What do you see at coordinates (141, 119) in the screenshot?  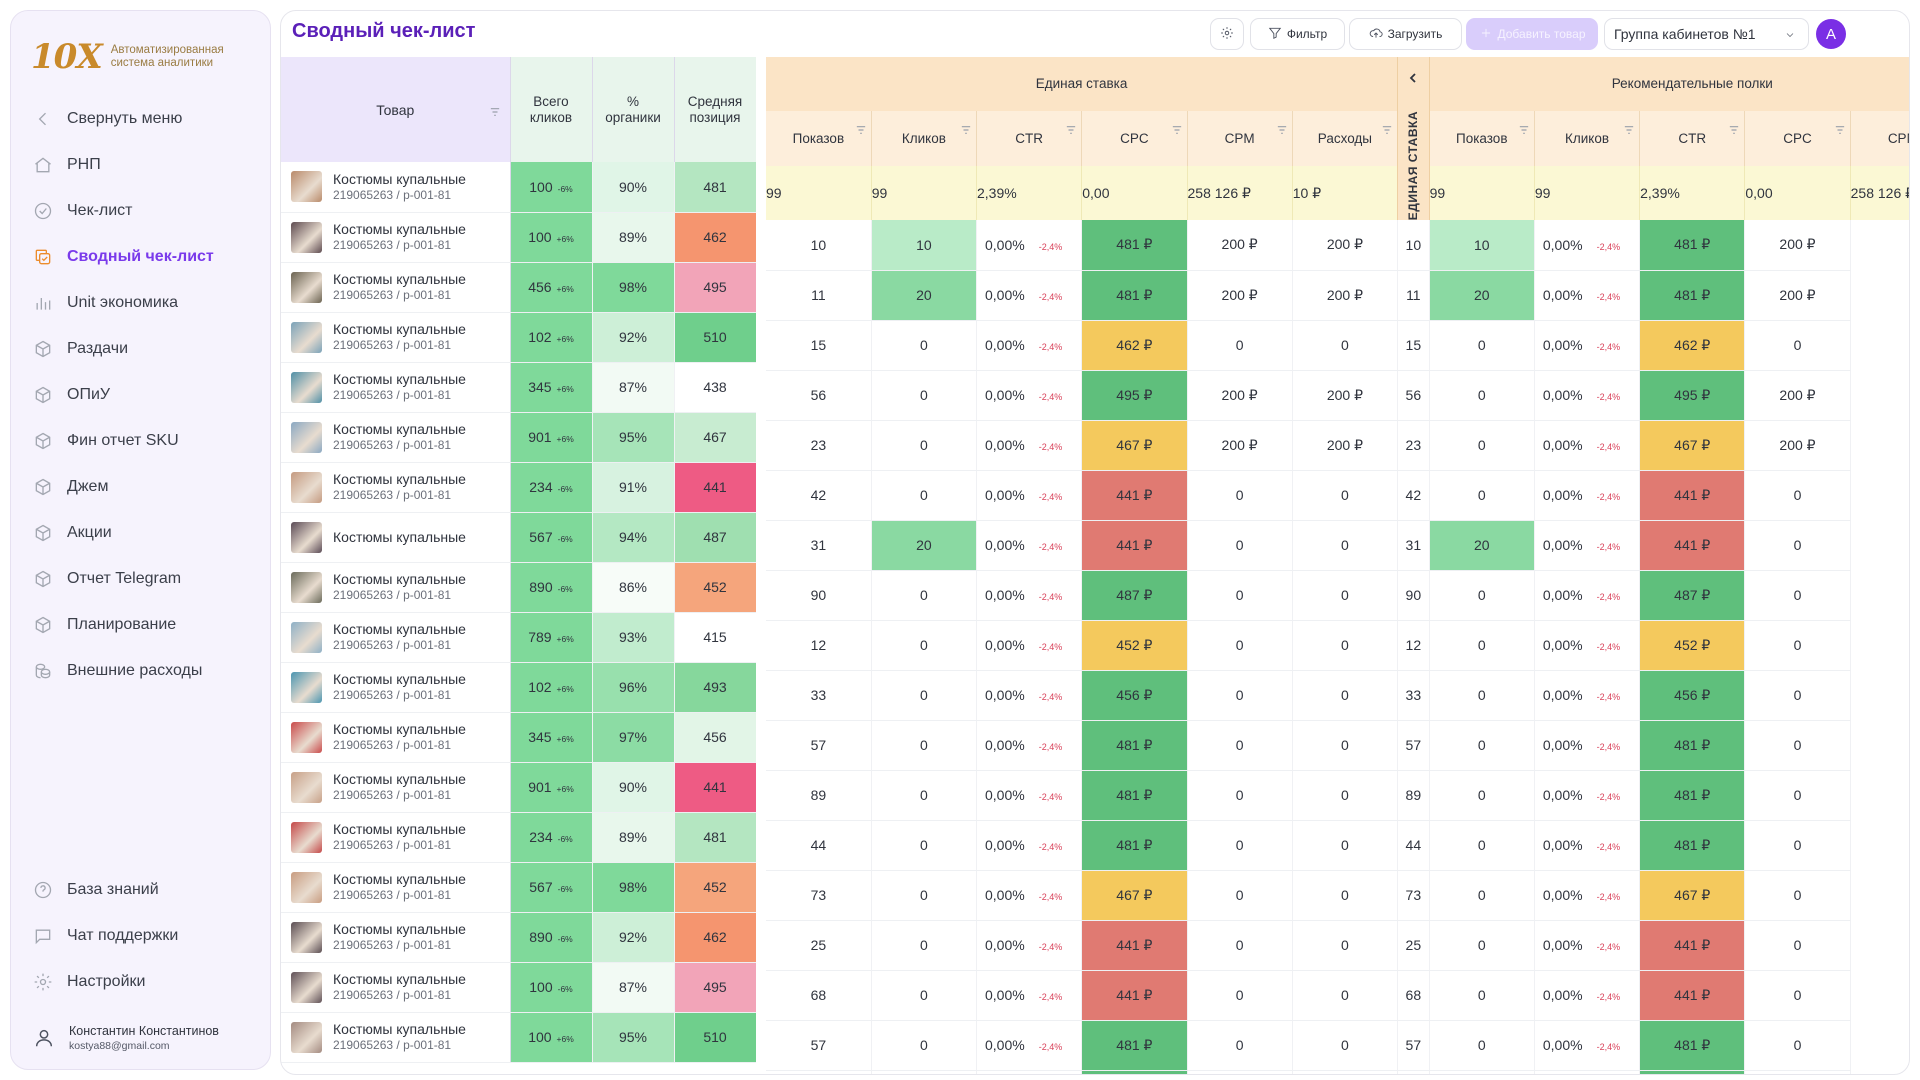 I see `sidebar-item-sidebar-items-0: Свернуть меню` at bounding box center [141, 119].